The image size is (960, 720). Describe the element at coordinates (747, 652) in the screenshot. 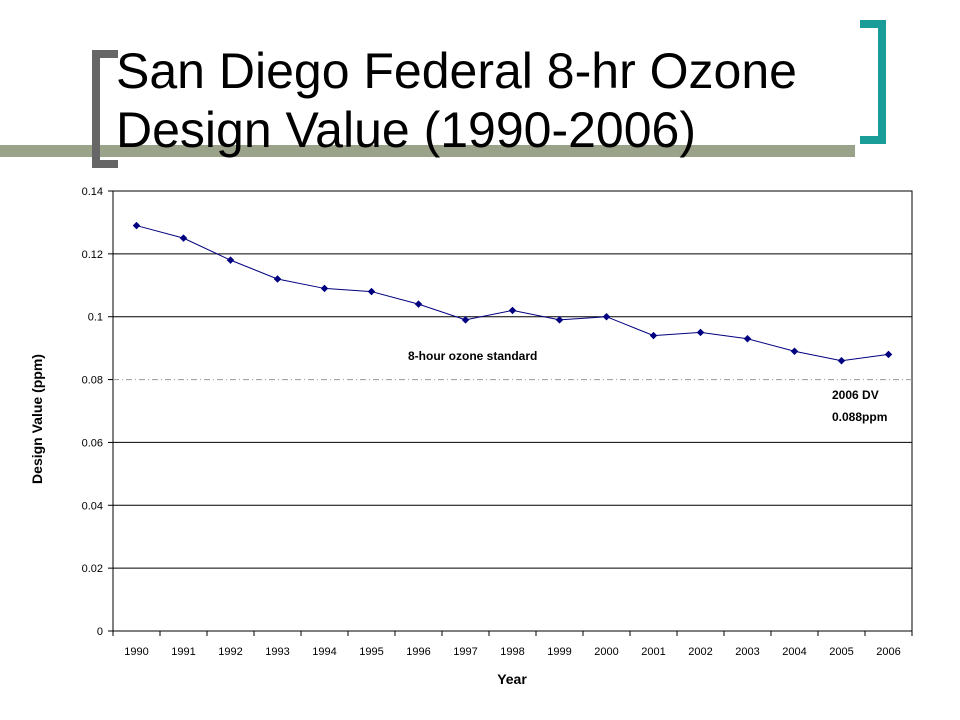

I see `x-tick-label: 2003` at that location.